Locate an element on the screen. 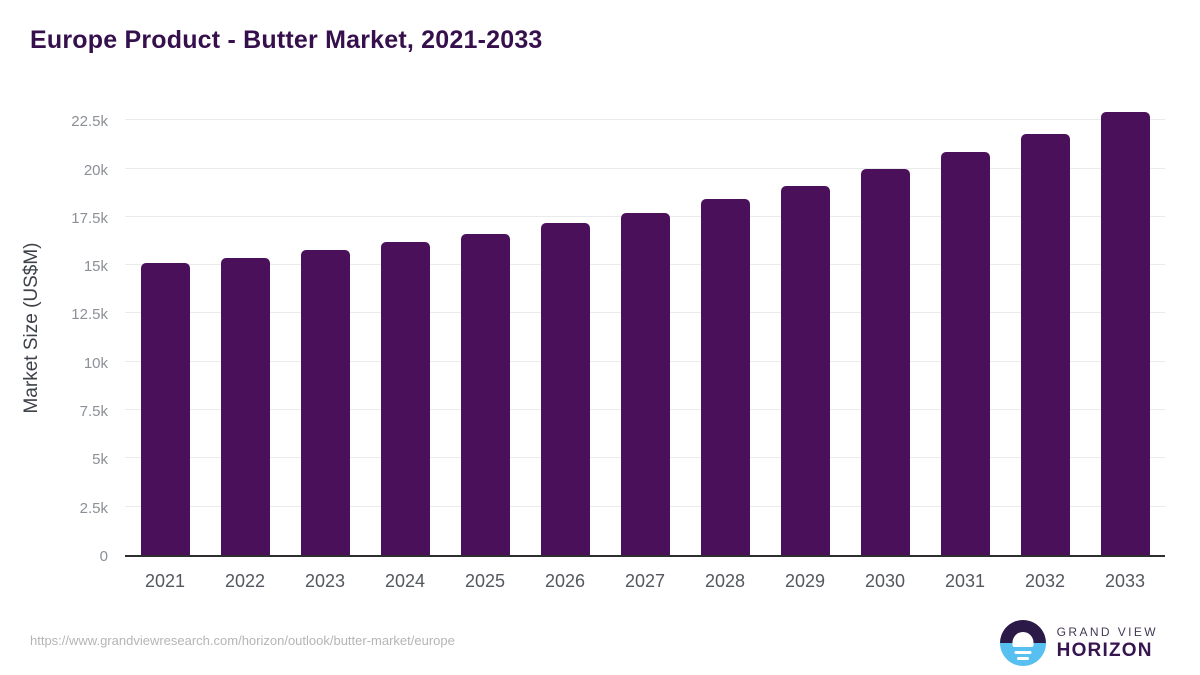  x-tick-label-2028: 2028 is located at coordinates (725, 581).